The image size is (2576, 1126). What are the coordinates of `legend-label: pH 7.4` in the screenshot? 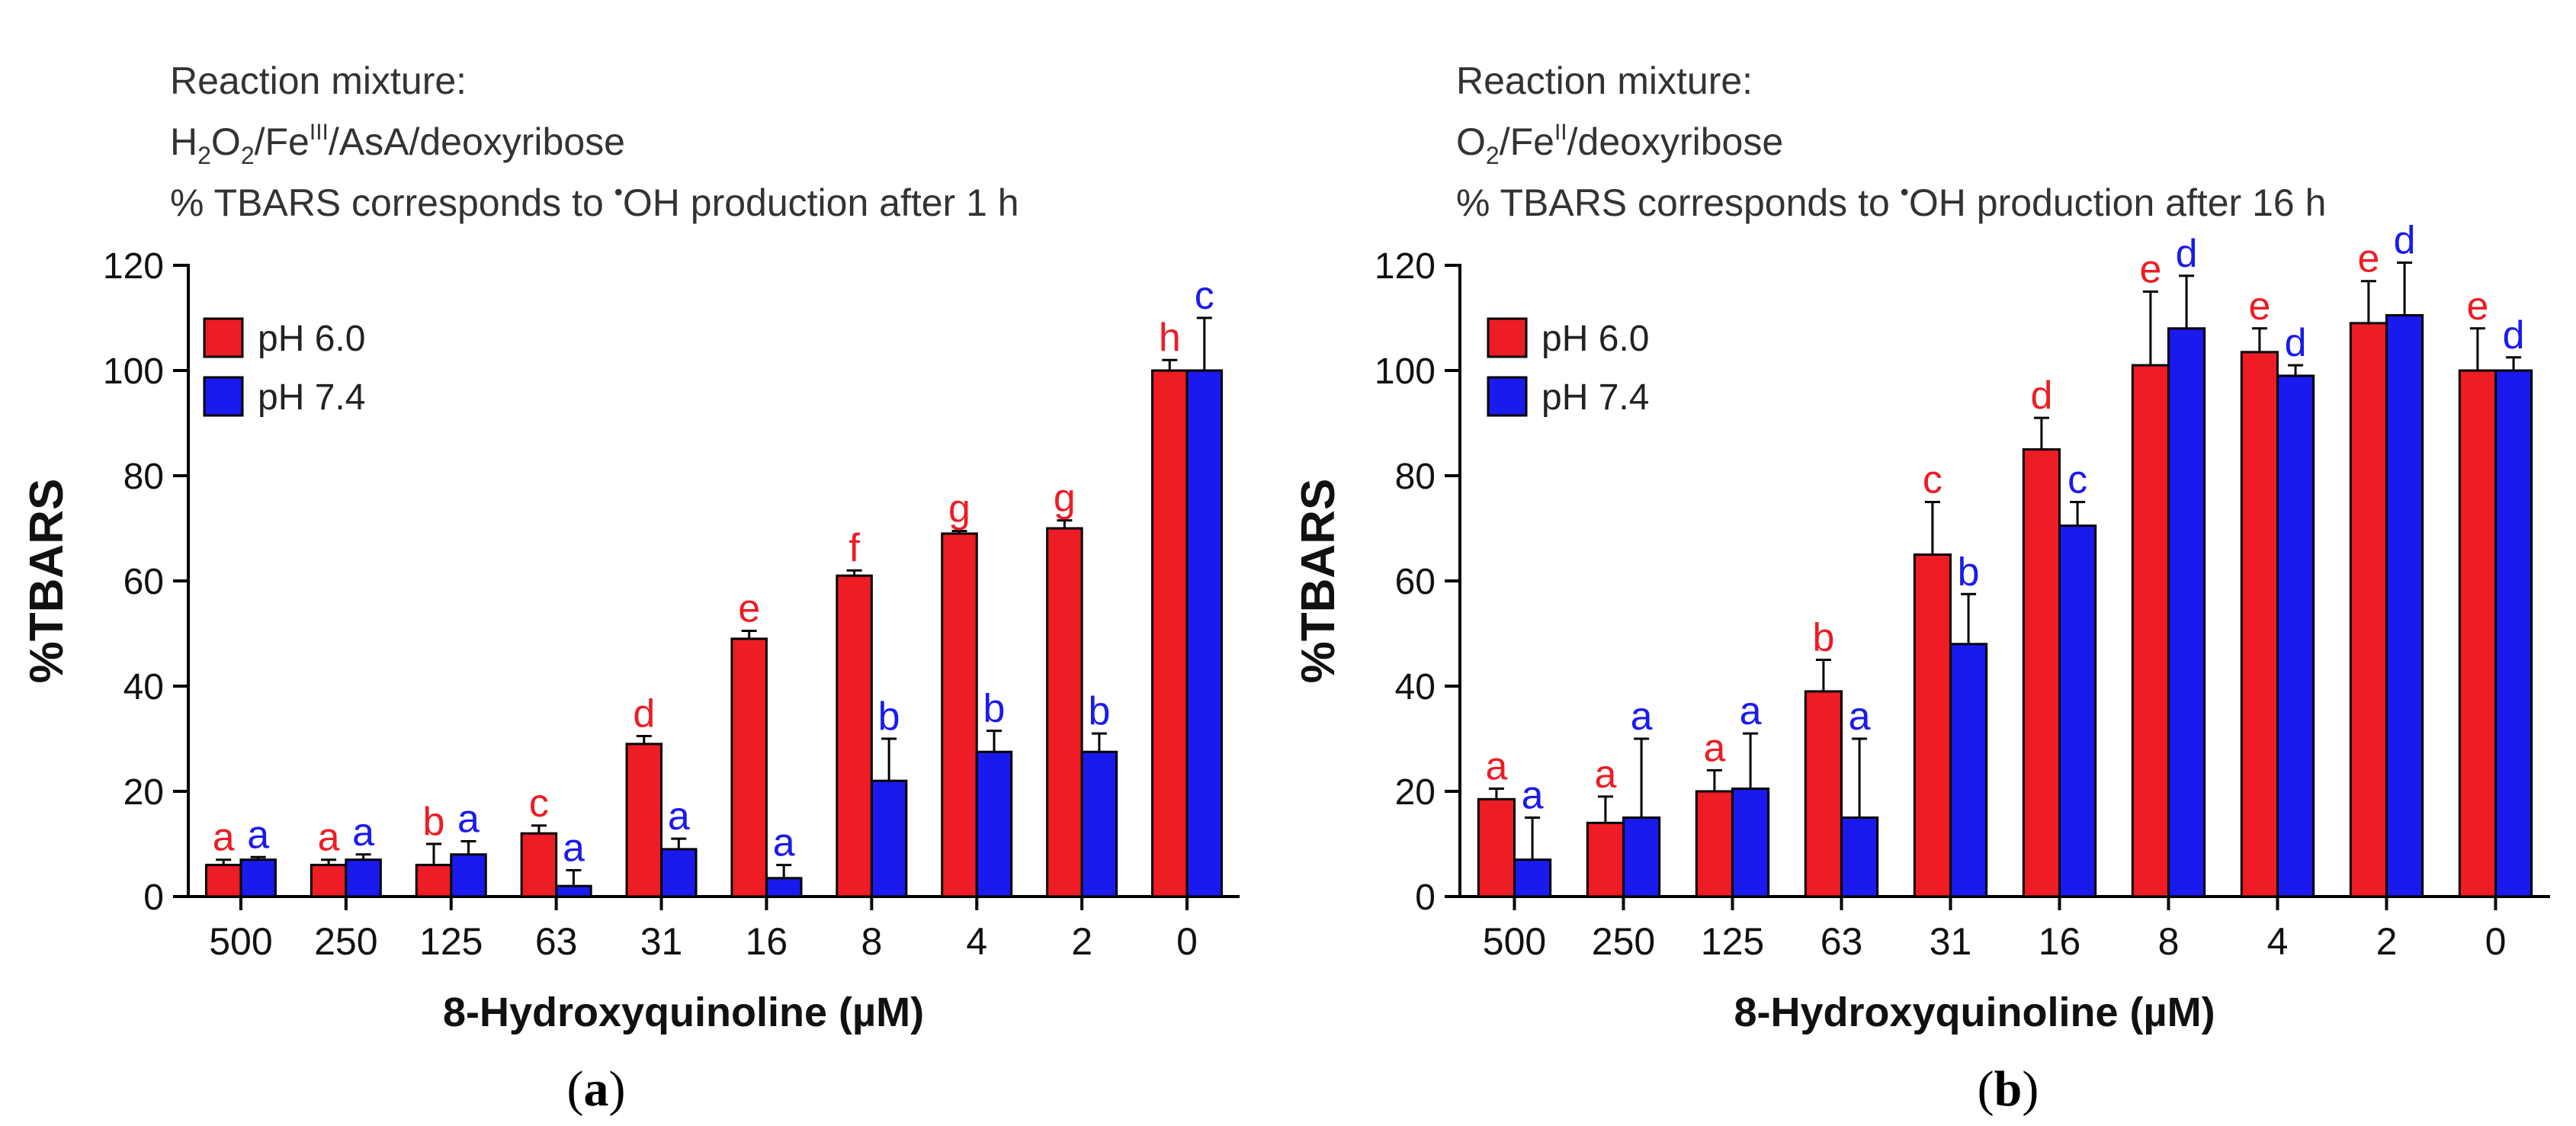 It's located at (311, 397).